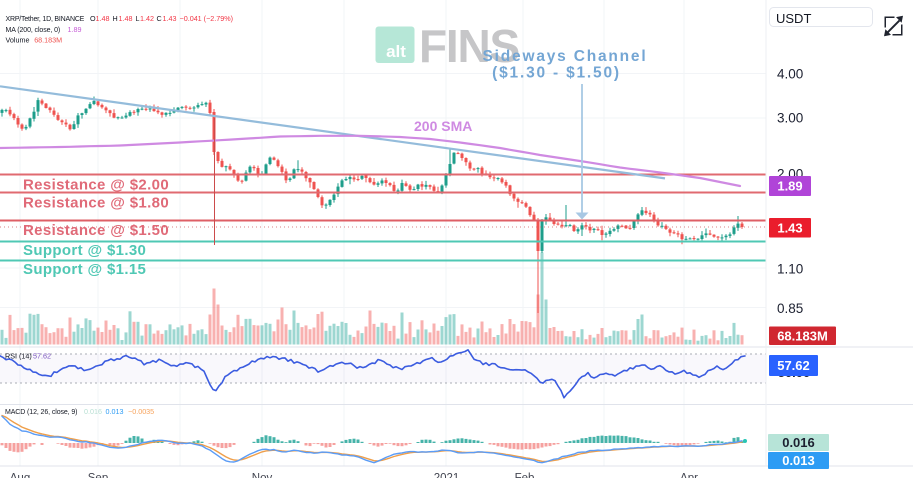 The width and height of the screenshot is (913, 478). Describe the element at coordinates (790, 268) in the screenshot. I see `svg-text: 1.10` at that location.